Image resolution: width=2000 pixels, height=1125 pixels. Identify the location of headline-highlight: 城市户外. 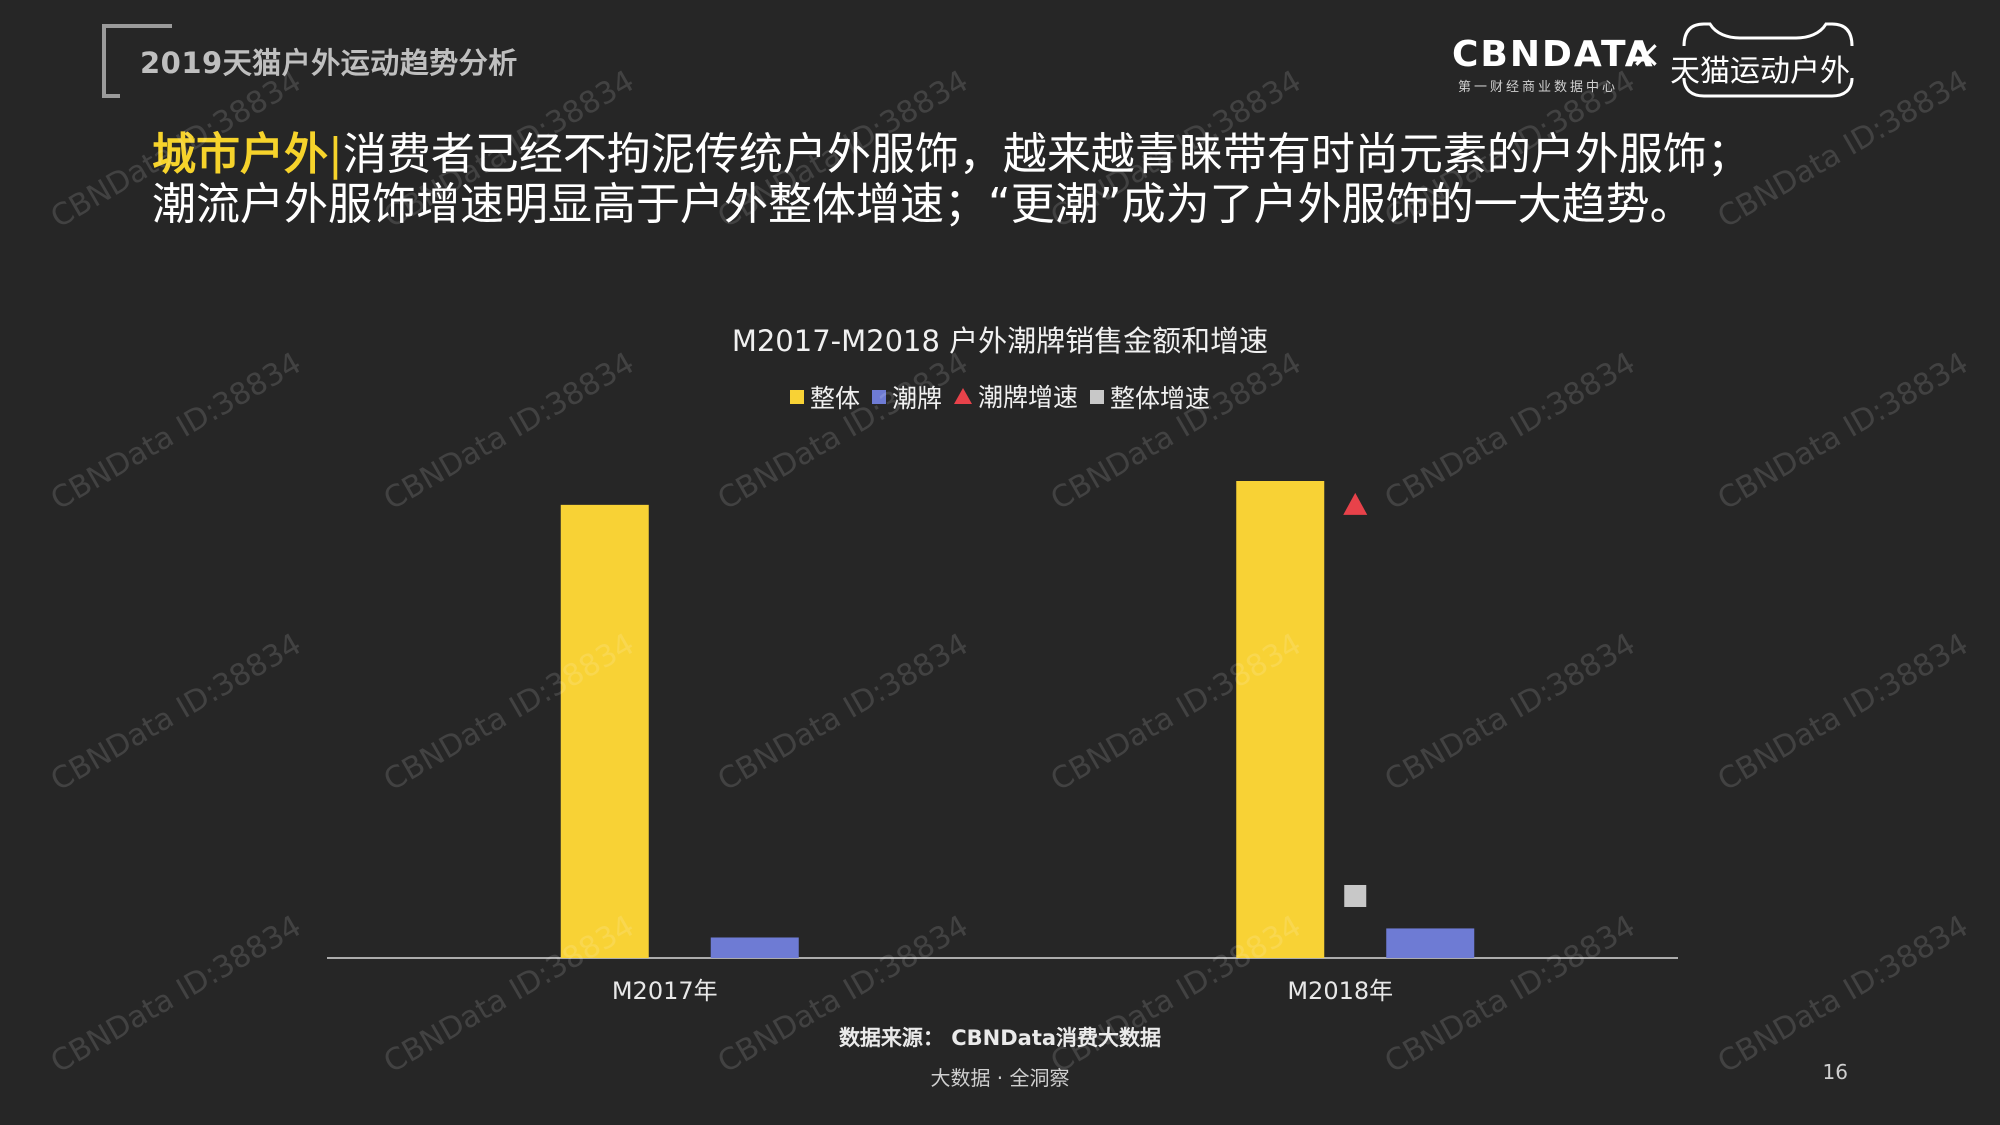
(240, 154).